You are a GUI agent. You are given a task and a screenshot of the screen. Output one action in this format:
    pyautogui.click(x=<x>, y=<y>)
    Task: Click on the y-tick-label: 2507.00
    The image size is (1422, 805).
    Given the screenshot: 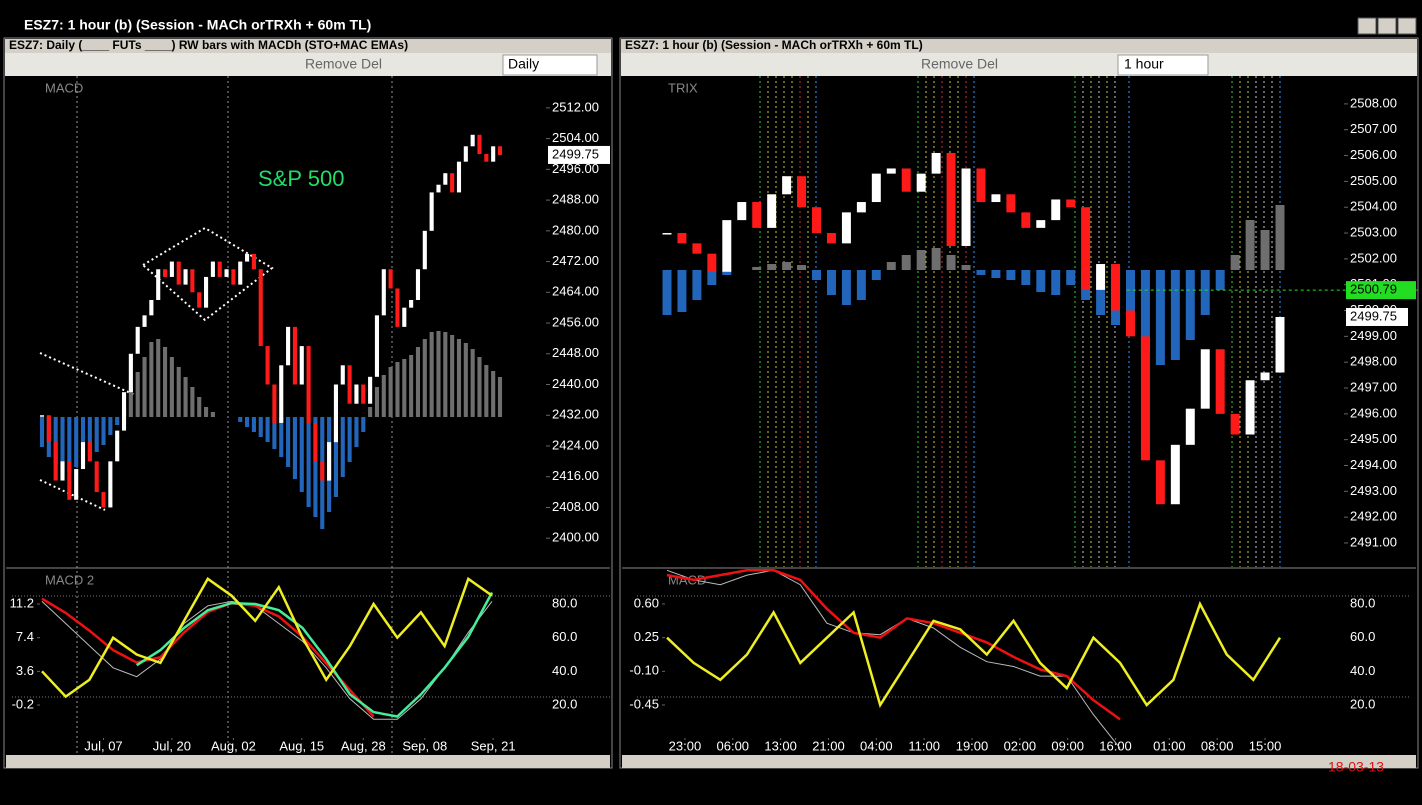 What is the action you would take?
    pyautogui.click(x=1373, y=128)
    